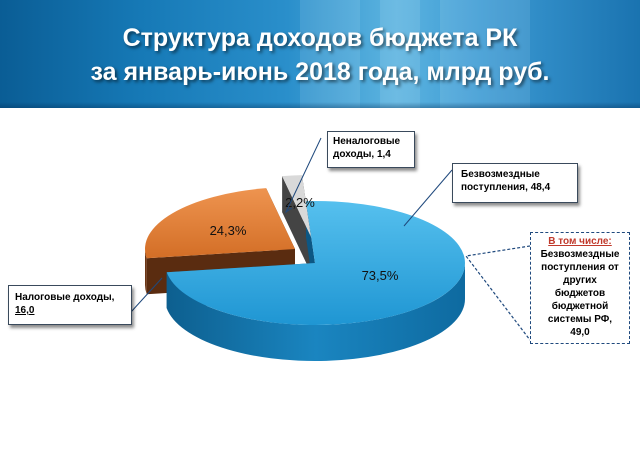 The height and width of the screenshot is (452, 640). What do you see at coordinates (580, 319) in the screenshot?
I see `callout-incl-line6: системы РФ,` at bounding box center [580, 319].